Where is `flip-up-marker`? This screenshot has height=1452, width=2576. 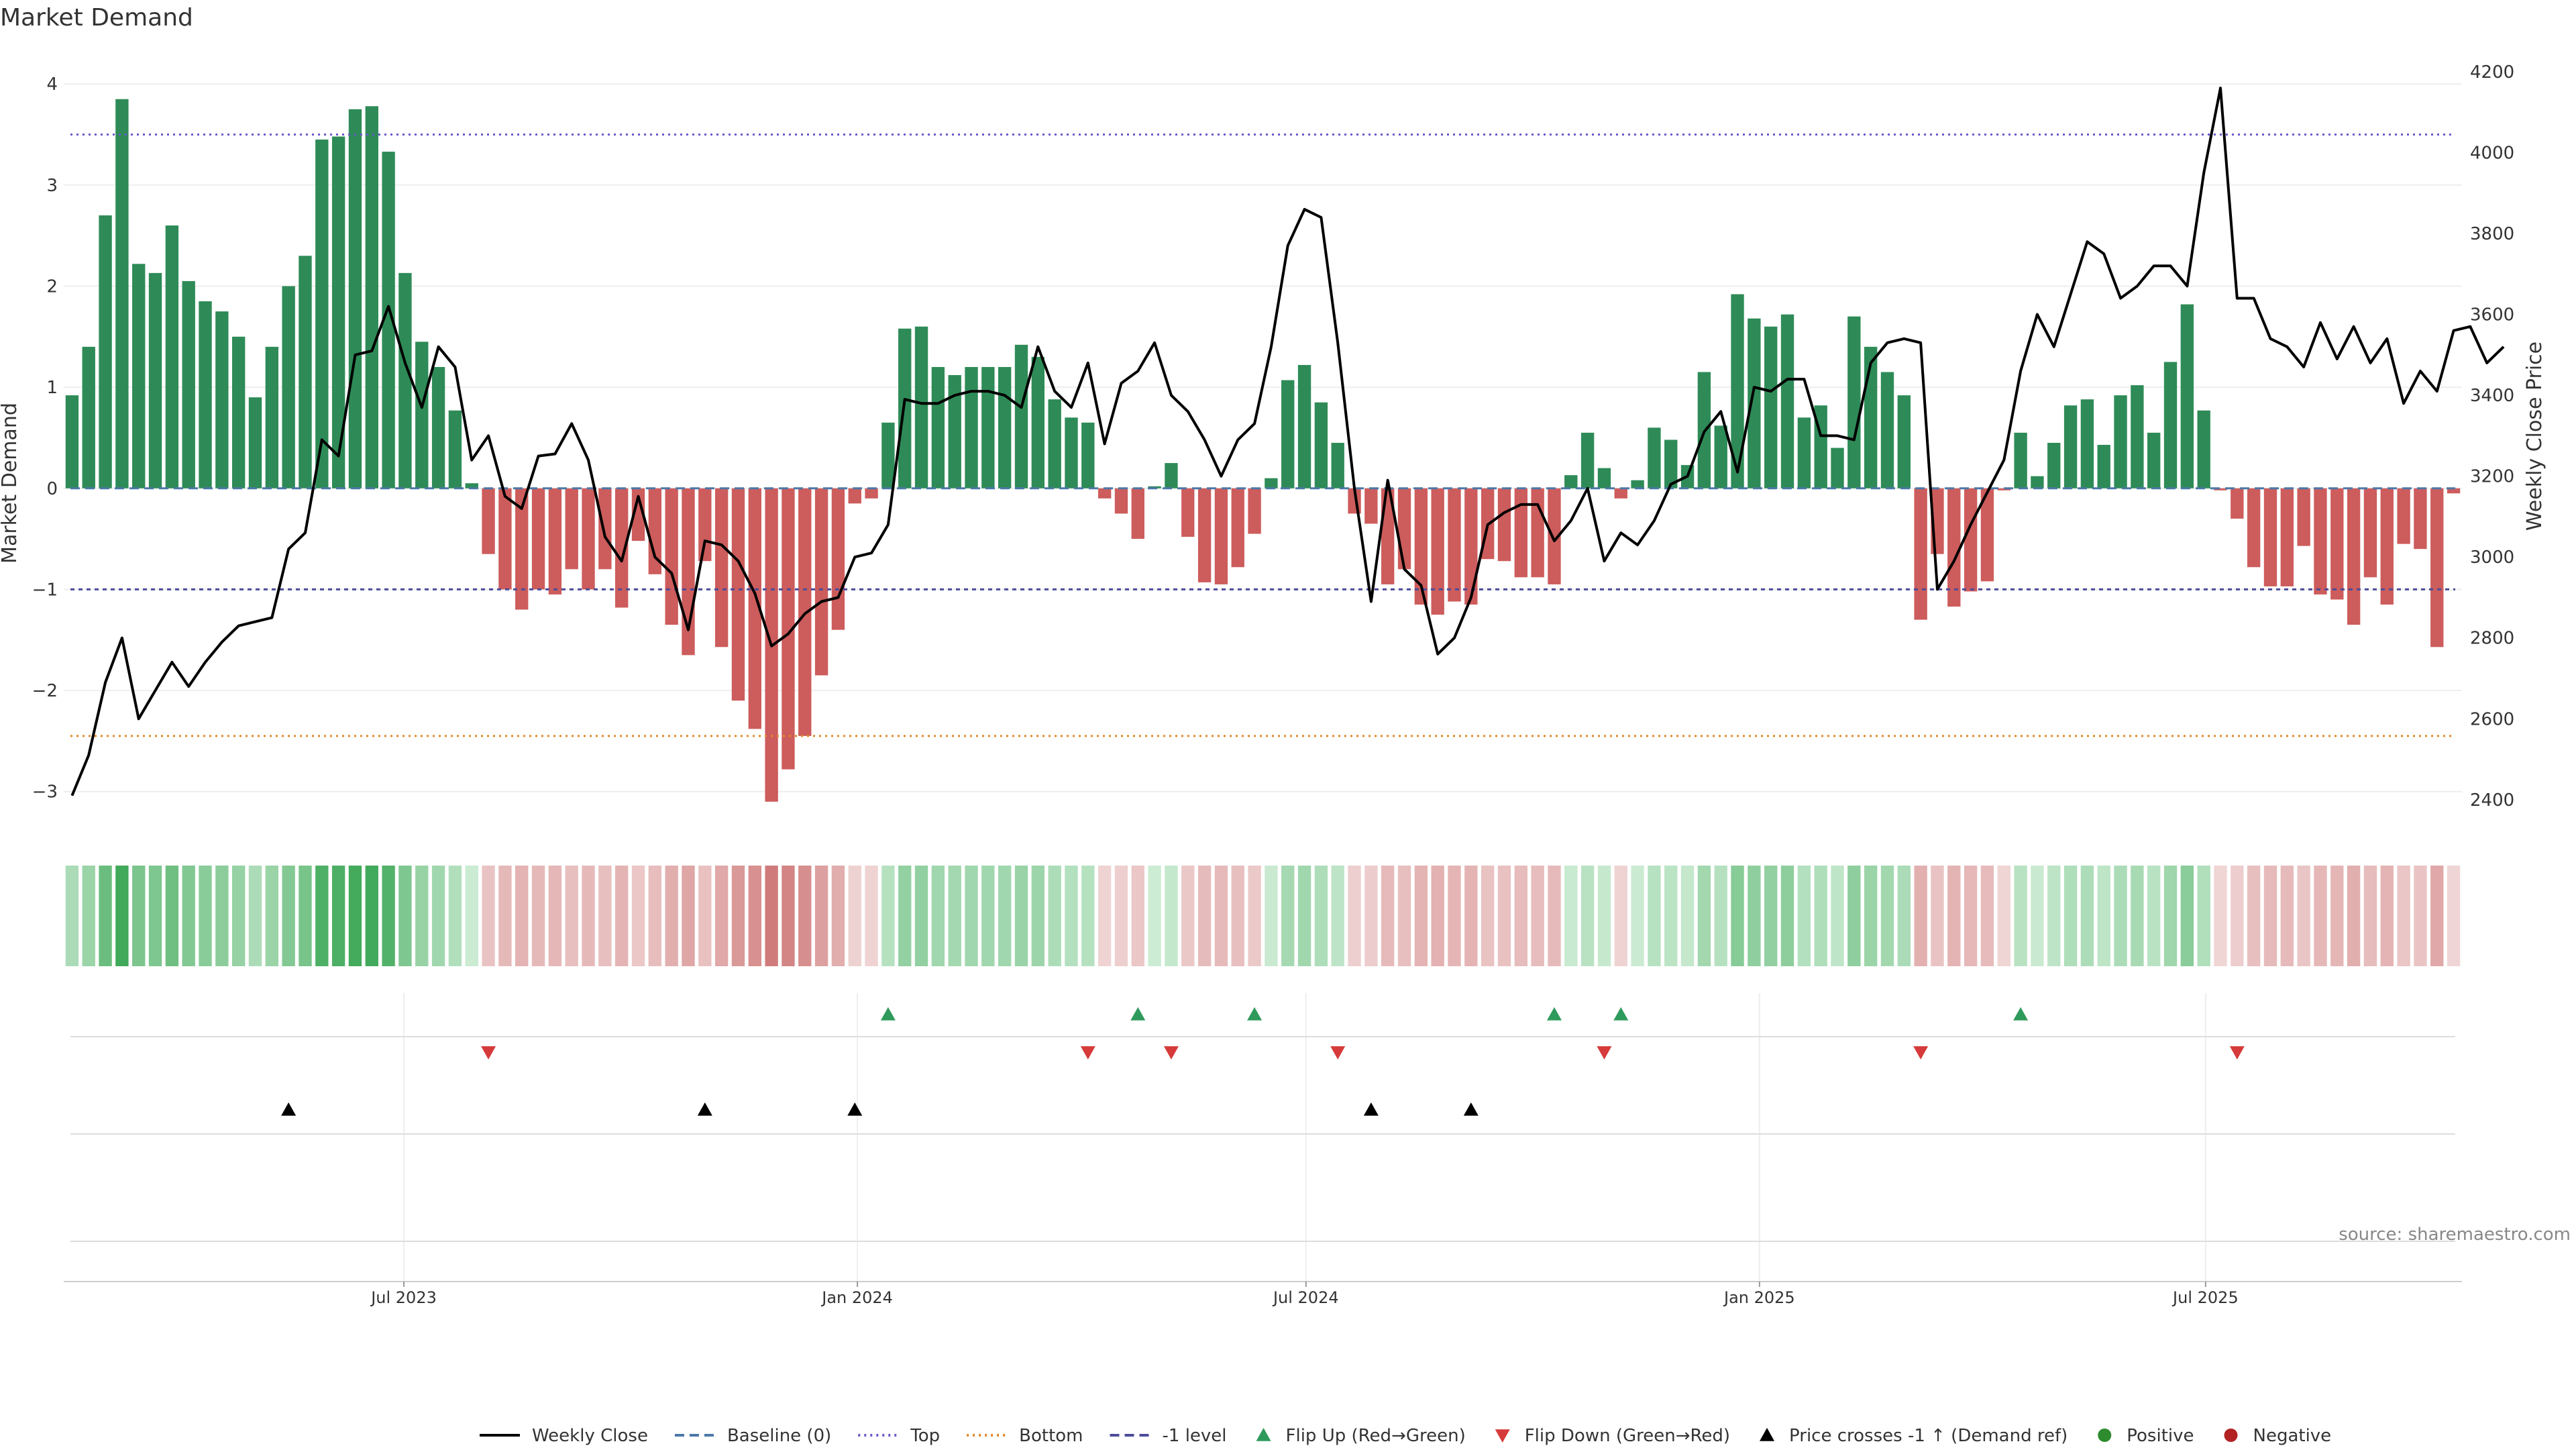 flip-up-marker is located at coordinates (888, 1014).